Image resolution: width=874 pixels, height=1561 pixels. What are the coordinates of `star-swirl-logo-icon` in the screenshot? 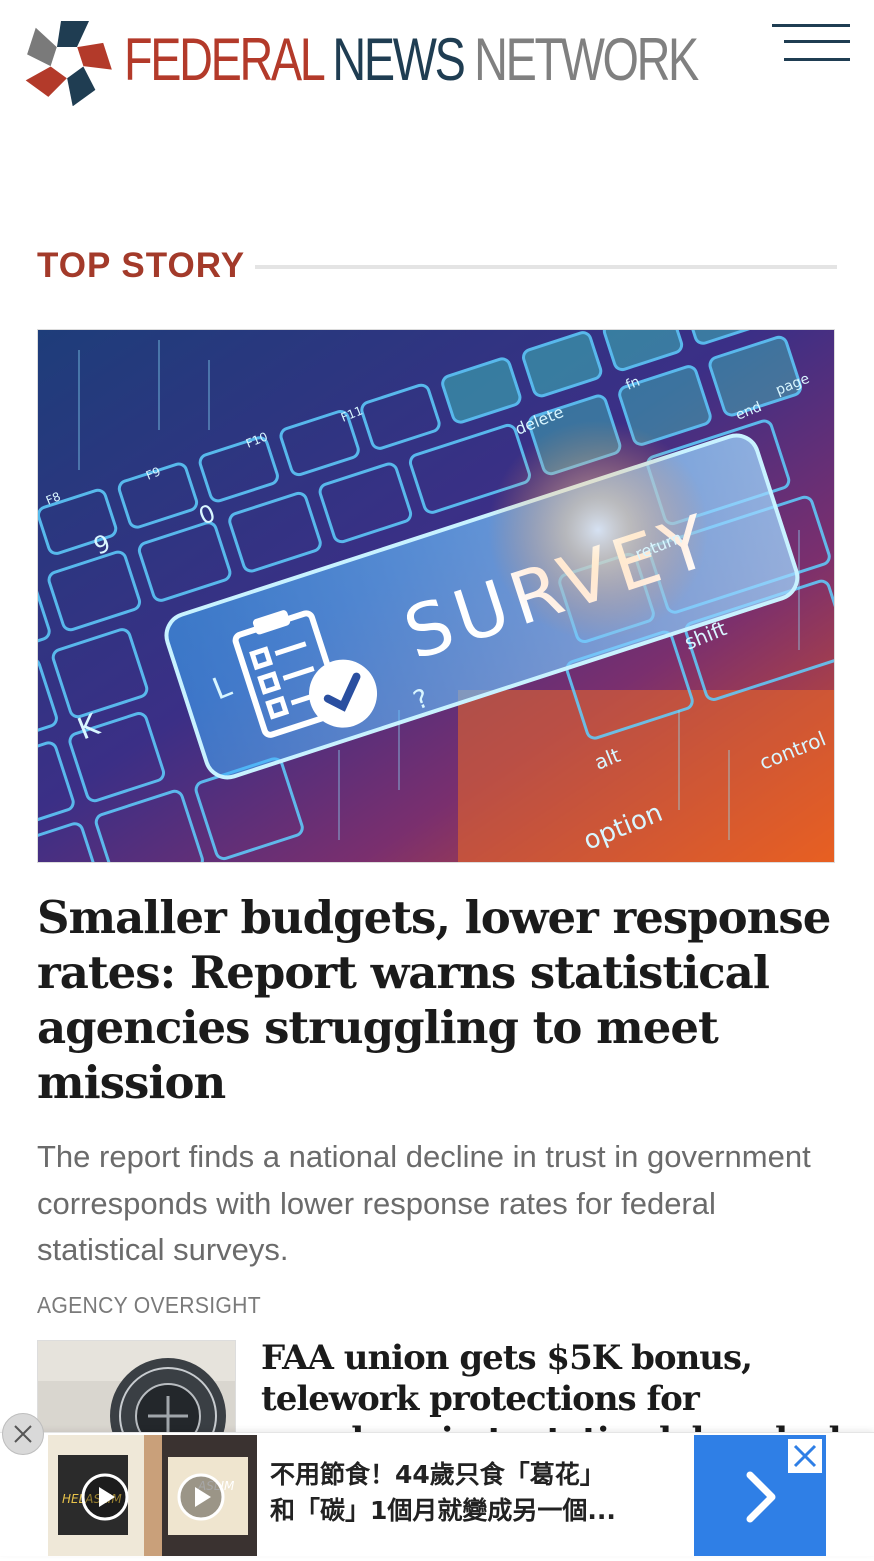 It's located at (67, 61).